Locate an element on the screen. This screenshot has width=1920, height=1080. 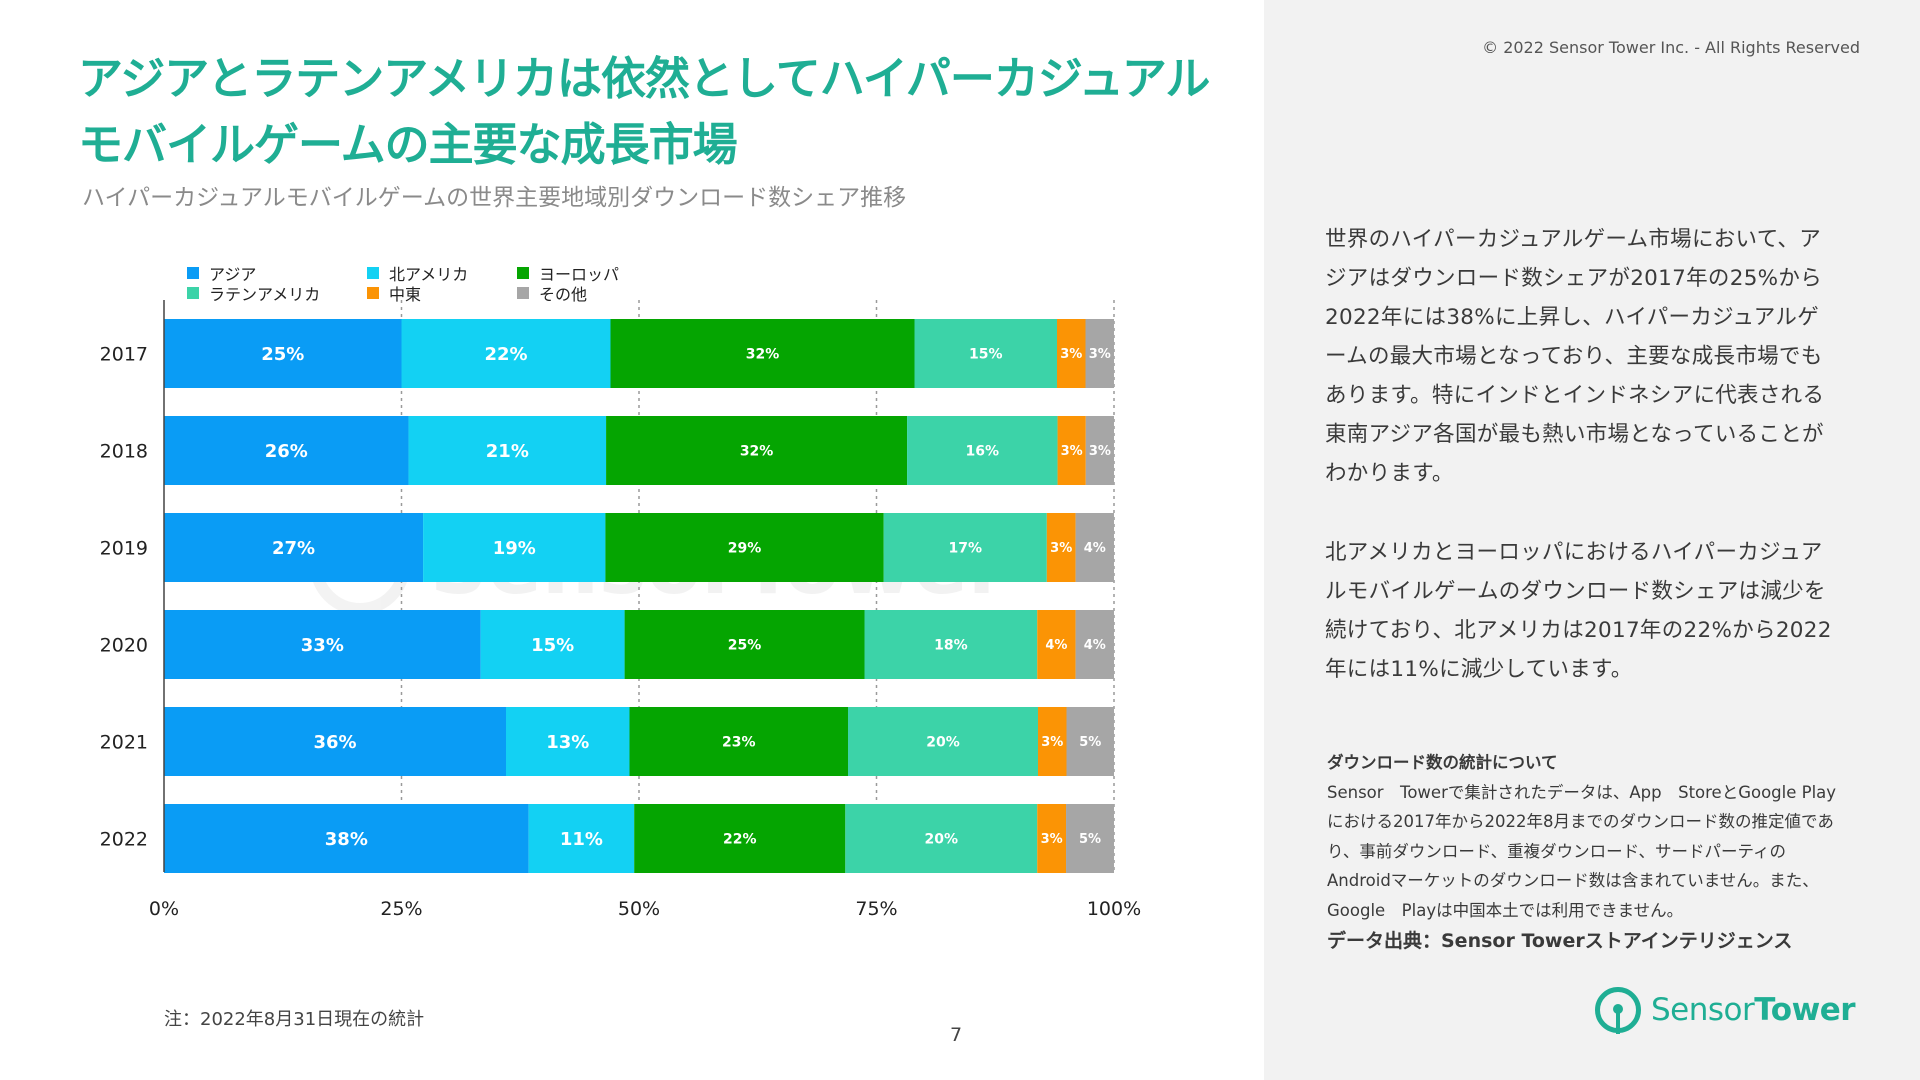
data-label-2022-series-3: 20% is located at coordinates (942, 840).